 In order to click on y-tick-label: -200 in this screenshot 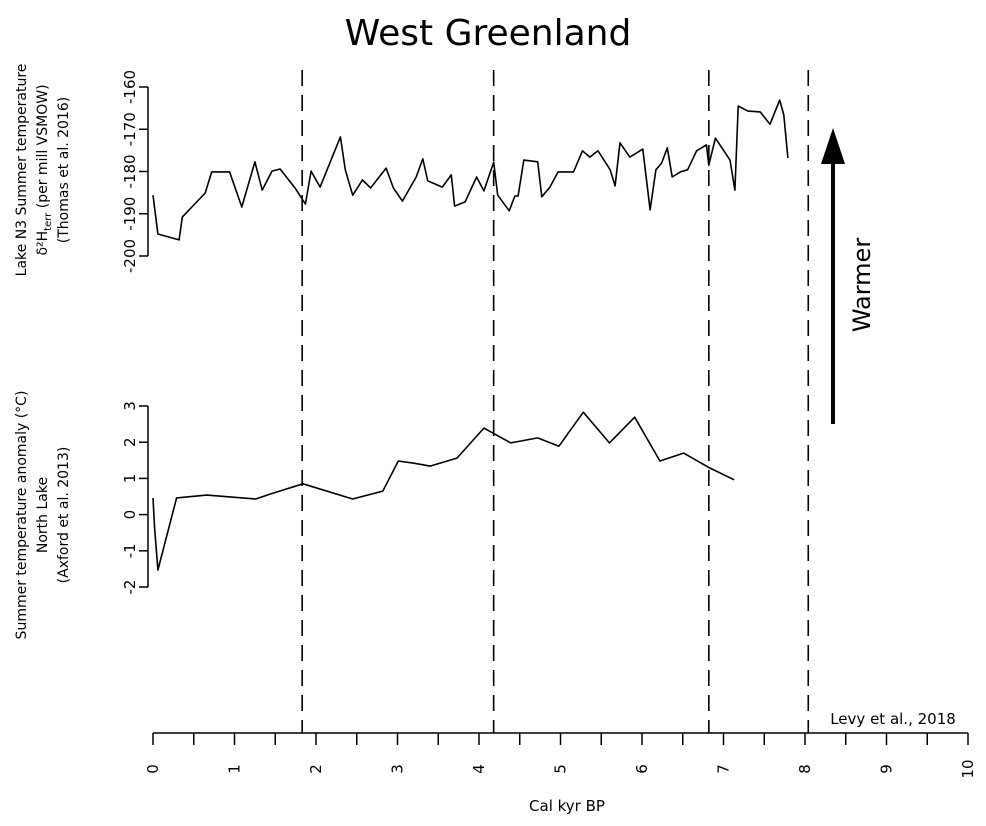, I will do `click(130, 256)`.